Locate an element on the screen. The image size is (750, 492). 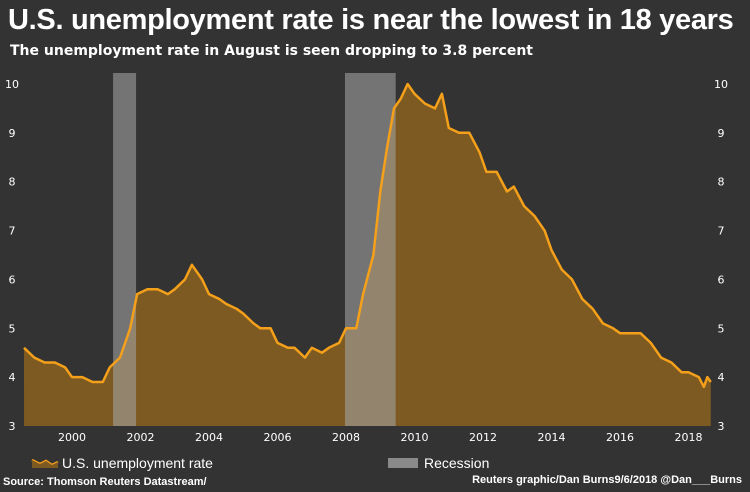
x-tick: 2018 is located at coordinates (689, 437).